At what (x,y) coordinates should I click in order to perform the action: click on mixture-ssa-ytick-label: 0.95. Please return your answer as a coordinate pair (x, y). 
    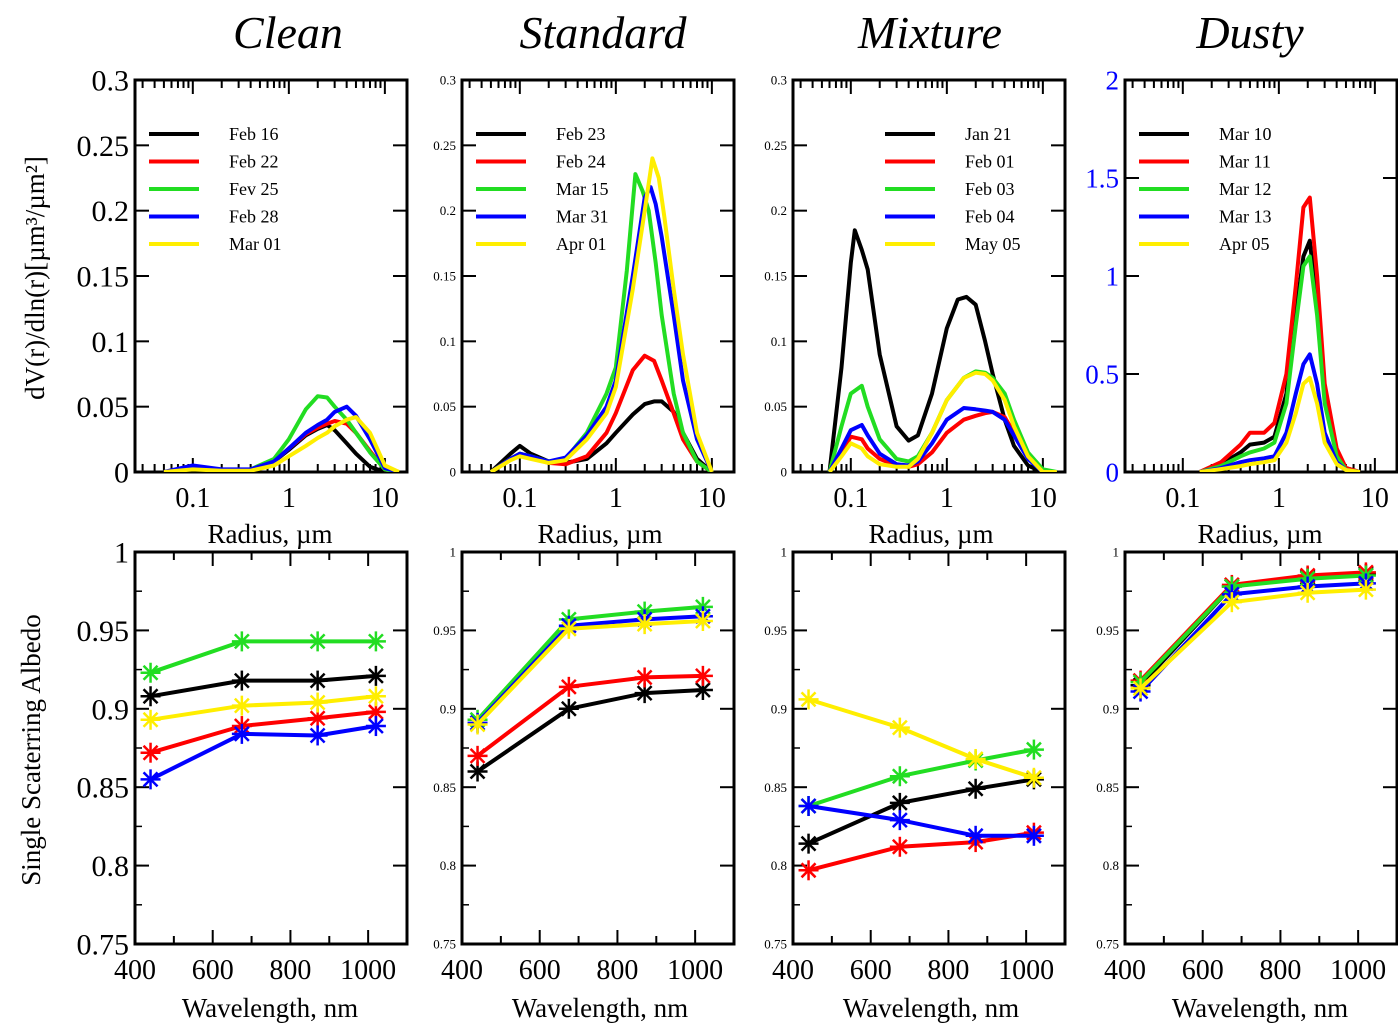
    Looking at the image, I should click on (775, 630).